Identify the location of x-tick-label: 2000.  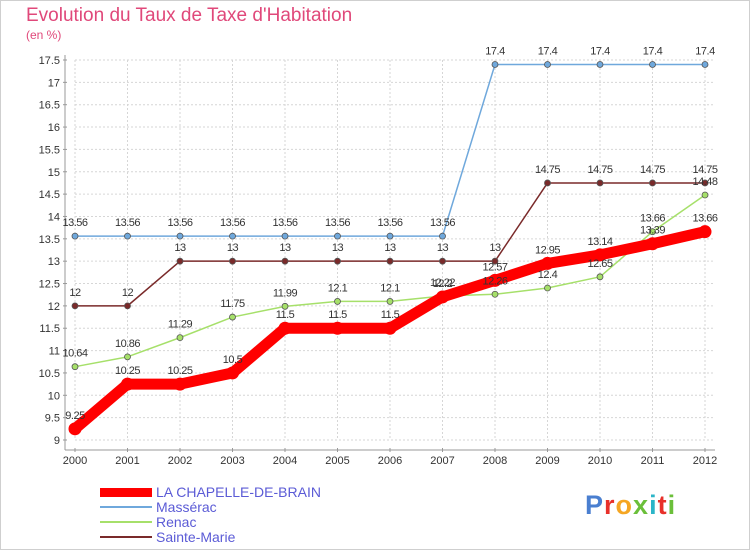
(75, 461).